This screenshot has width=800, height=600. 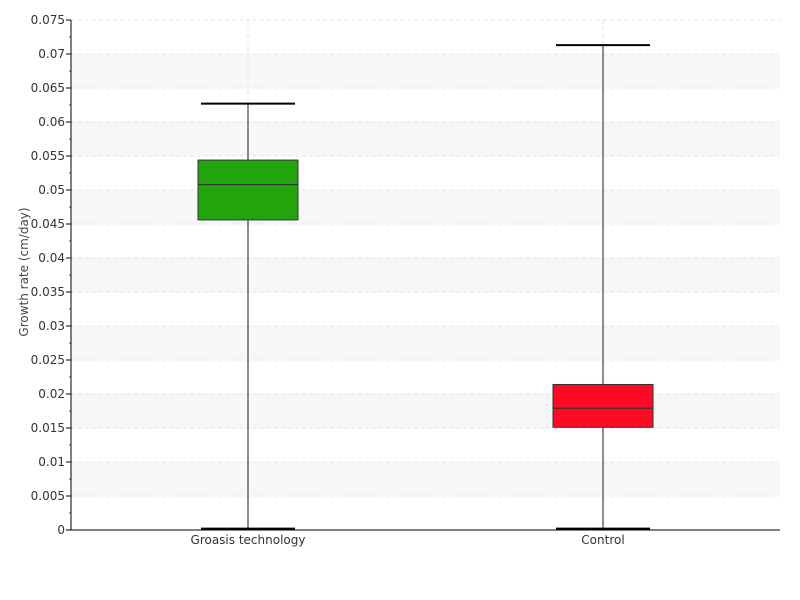 What do you see at coordinates (51, 258) in the screenshot?
I see `y-tick-label: 0.04` at bounding box center [51, 258].